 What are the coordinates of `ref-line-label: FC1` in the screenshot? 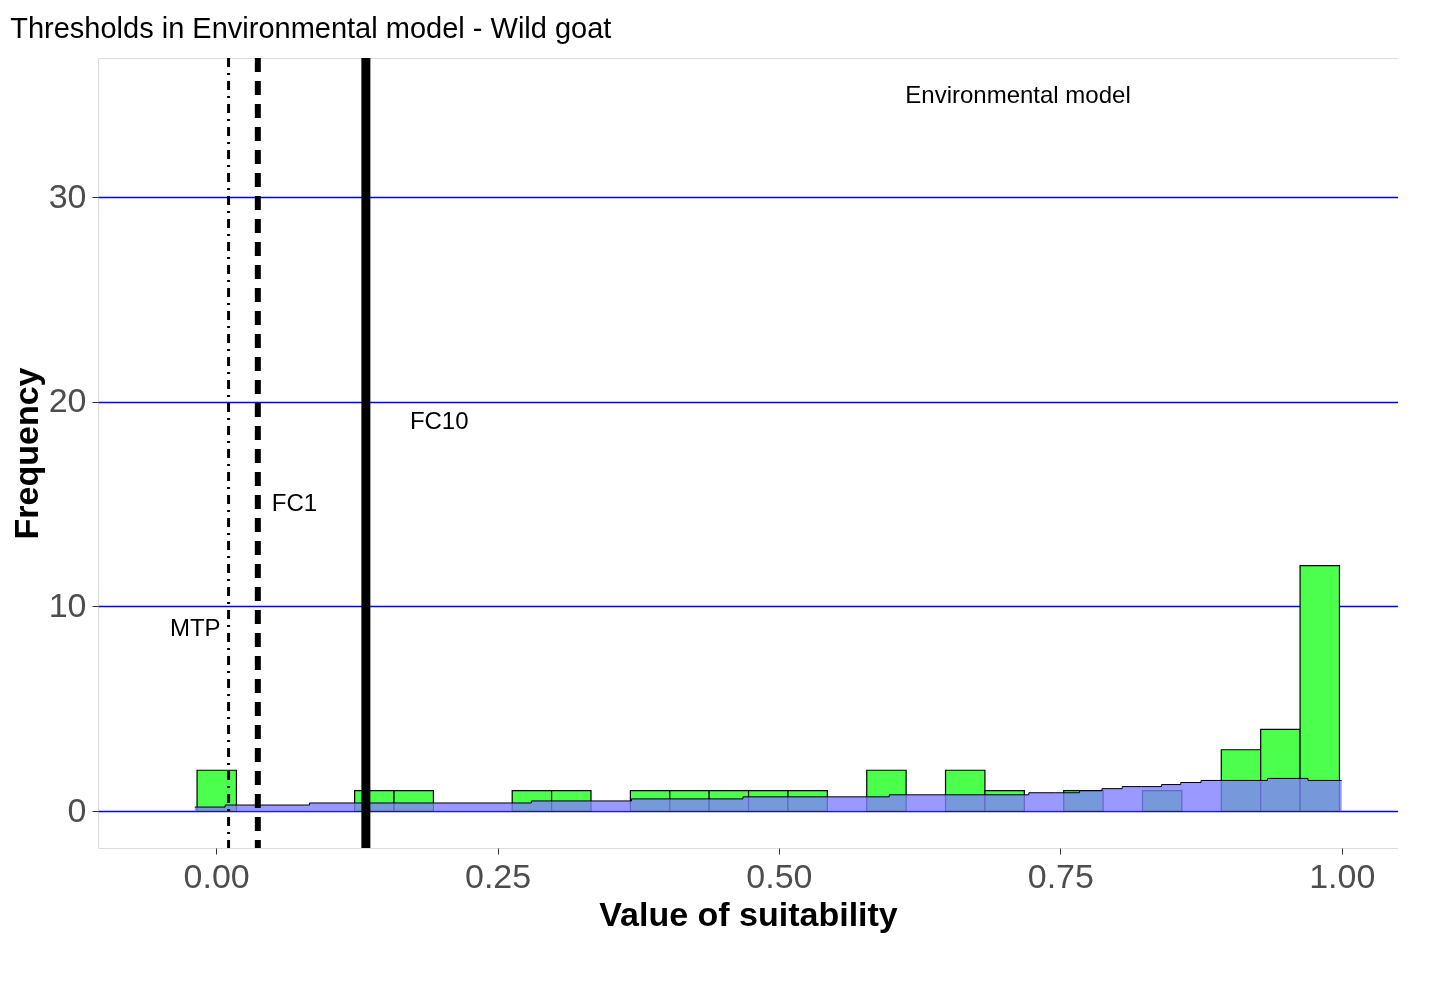 It's located at (294, 503).